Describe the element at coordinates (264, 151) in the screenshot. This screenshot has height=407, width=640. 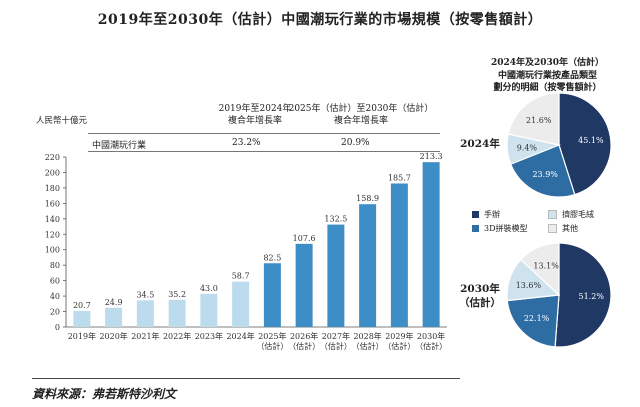
I see `cagr-bottom-rule` at that location.